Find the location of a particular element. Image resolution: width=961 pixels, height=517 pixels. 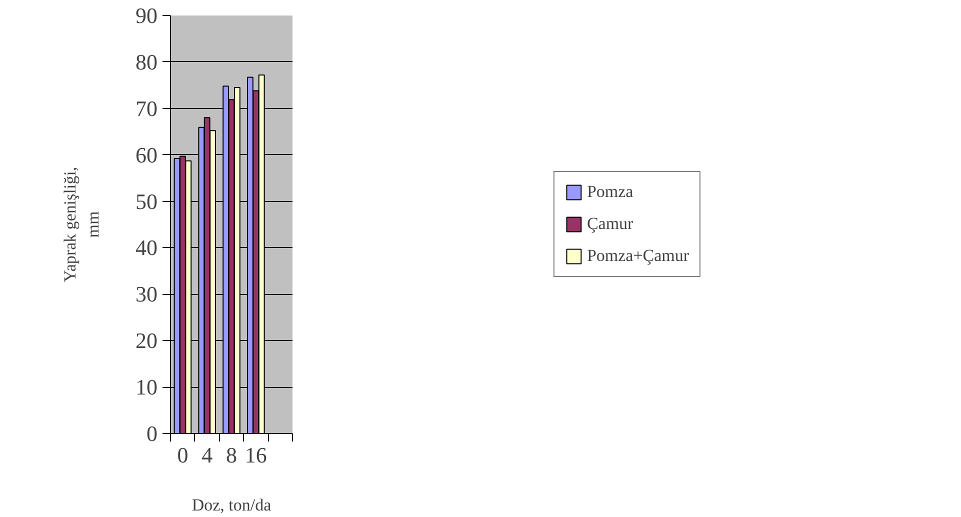

y-tick-label: 0 is located at coordinates (152, 433).